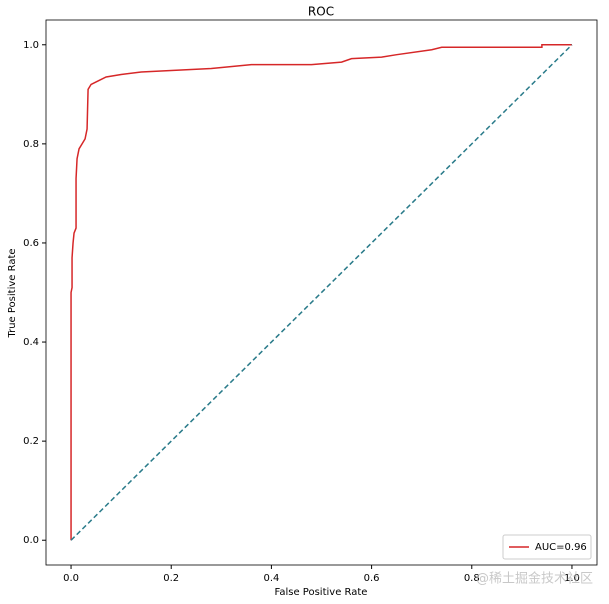 The height and width of the screenshot is (604, 609). What do you see at coordinates (31, 441) in the screenshot?
I see `y-tick-label: 0.2` at bounding box center [31, 441].